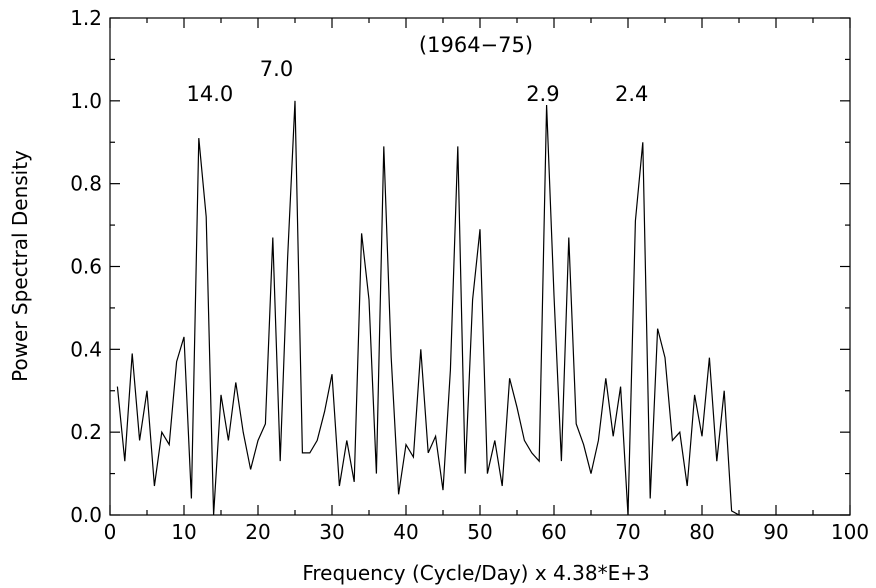 The height and width of the screenshot is (588, 876). Describe the element at coordinates (775, 532) in the screenshot. I see `x-tick-label: 90` at that location.